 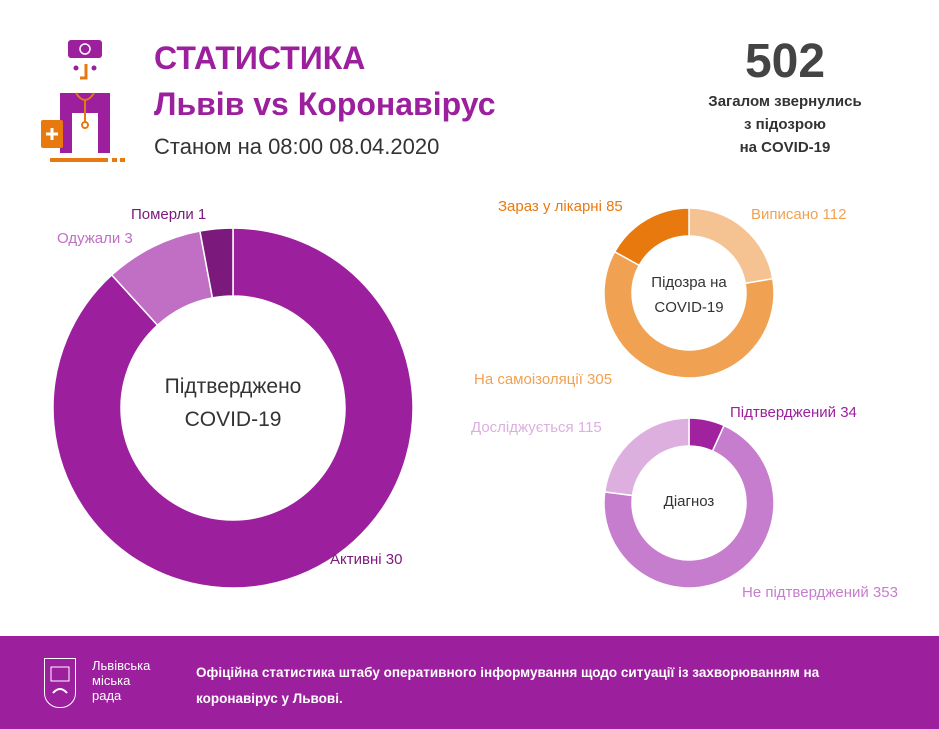 What do you see at coordinates (785, 61) in the screenshot?
I see `total-count: 502` at bounding box center [785, 61].